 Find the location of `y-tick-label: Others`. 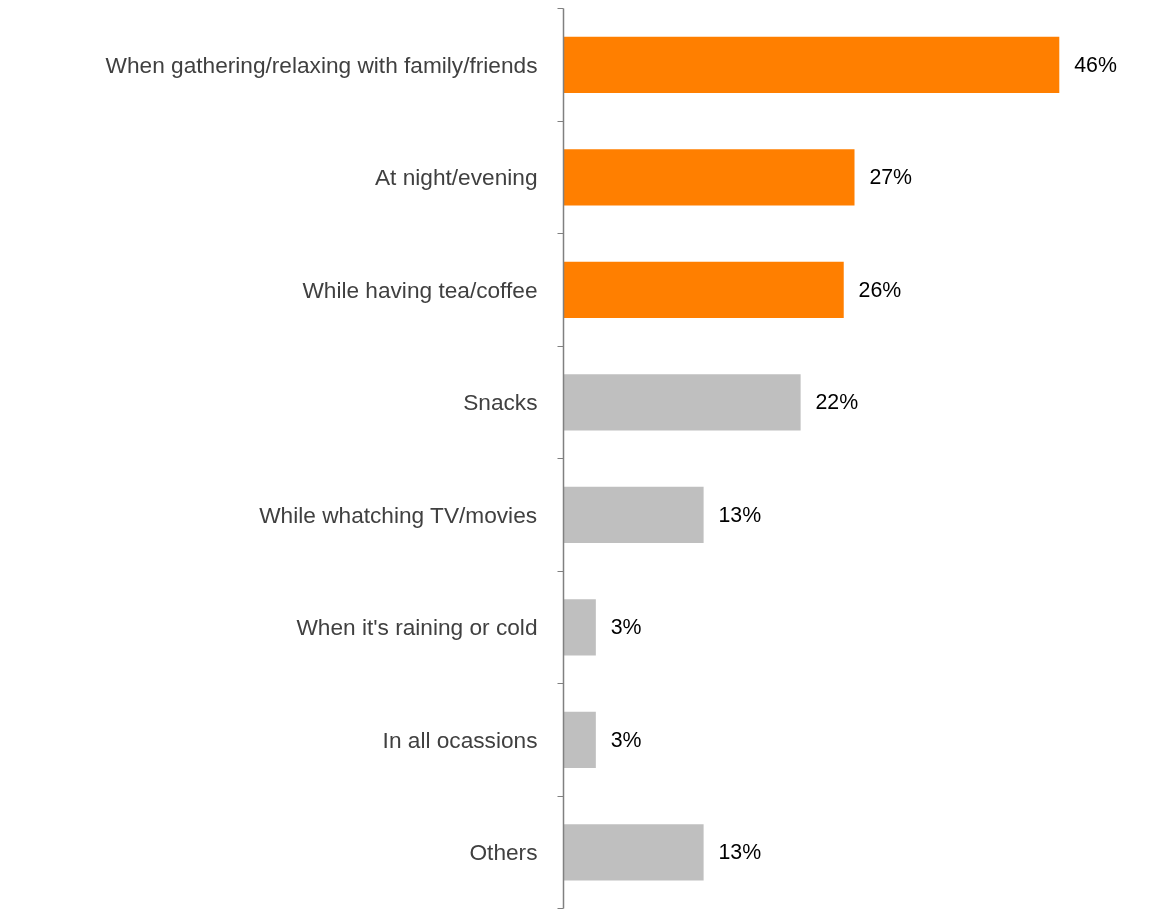

y-tick-label: Others is located at coordinates (503, 852).